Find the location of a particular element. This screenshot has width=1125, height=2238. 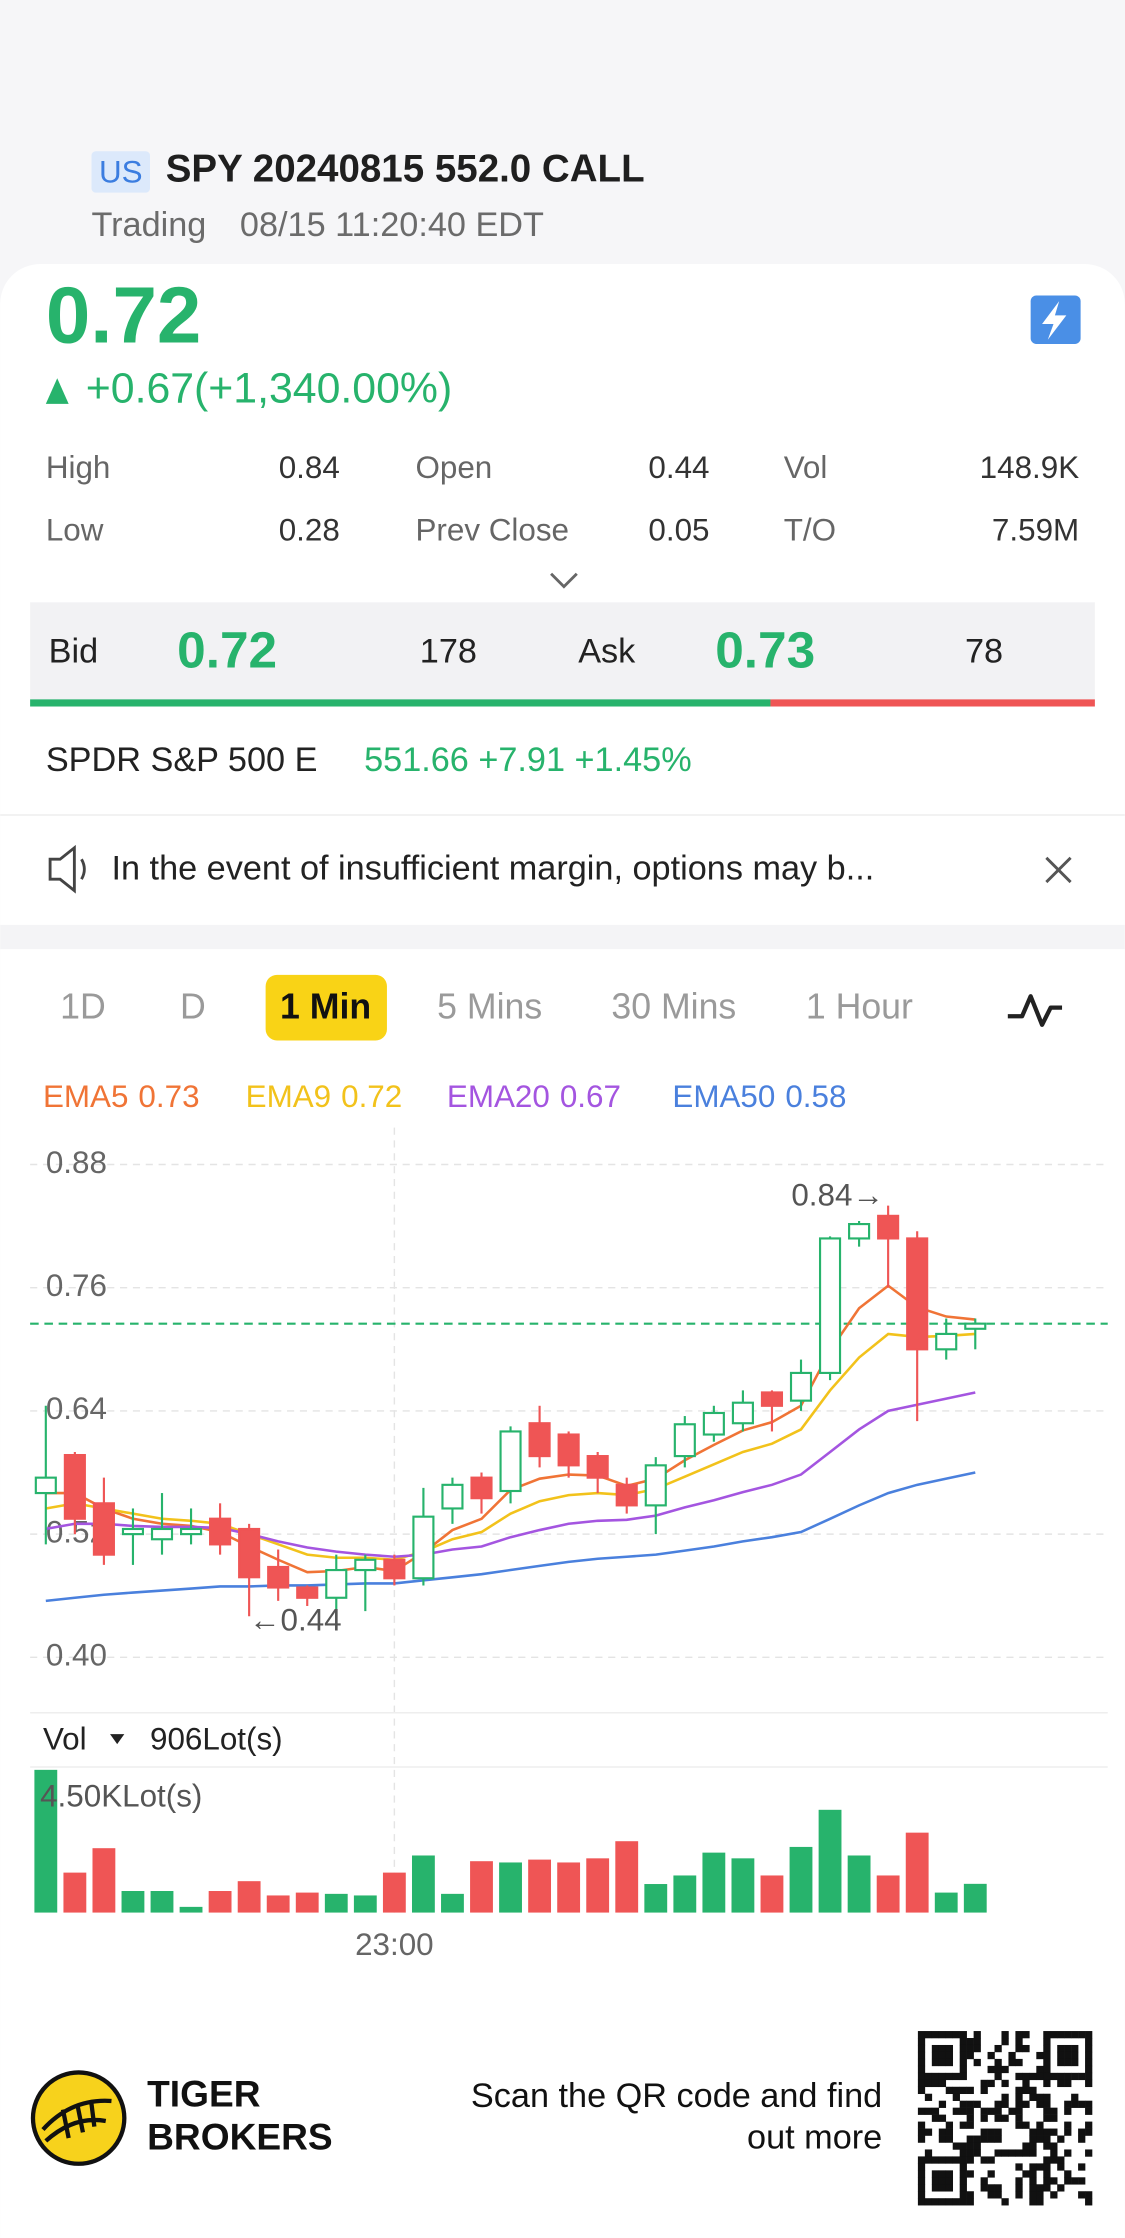

speaker-icon is located at coordinates (67, 869).